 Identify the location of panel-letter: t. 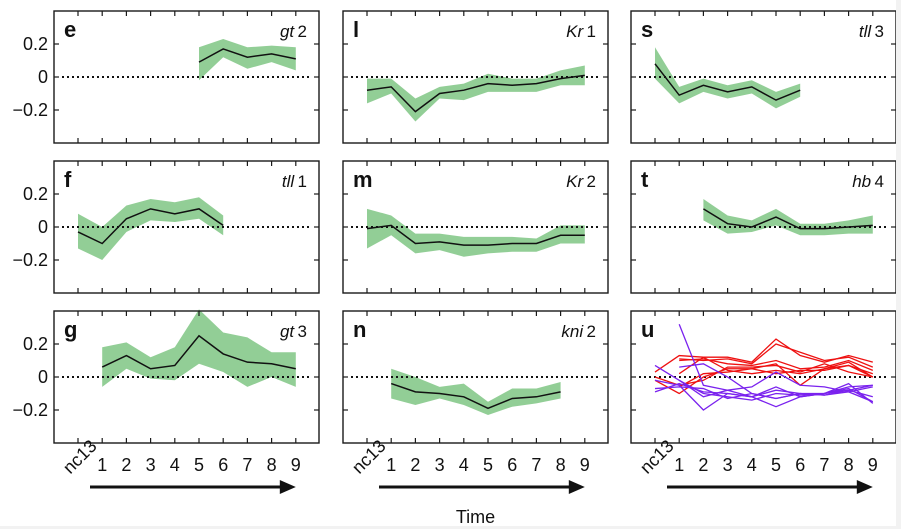
(645, 179).